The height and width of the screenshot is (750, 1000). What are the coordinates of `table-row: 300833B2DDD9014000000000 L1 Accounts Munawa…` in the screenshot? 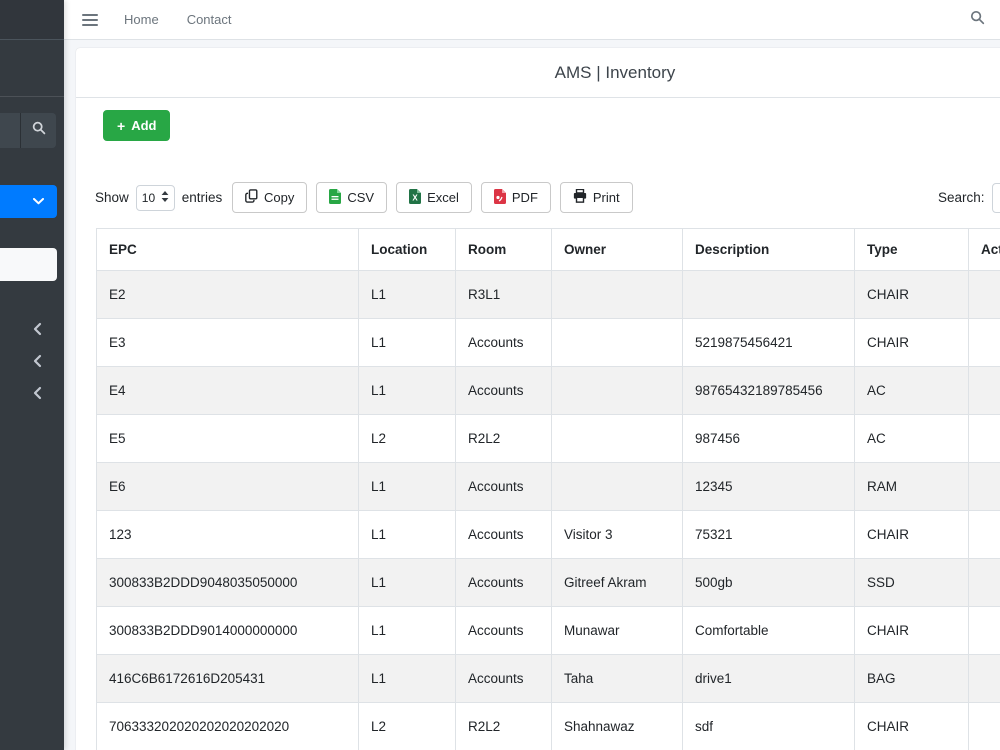 It's located at (548, 630).